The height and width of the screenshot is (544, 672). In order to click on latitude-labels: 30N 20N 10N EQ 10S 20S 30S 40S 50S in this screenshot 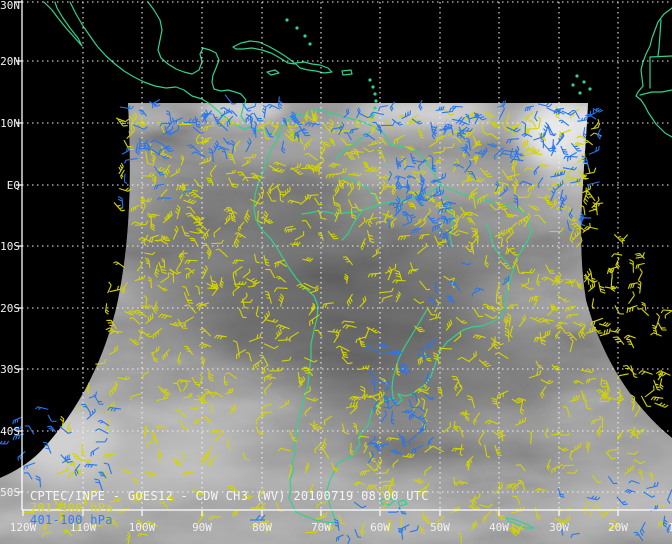, I will do `click(10, 249)`.